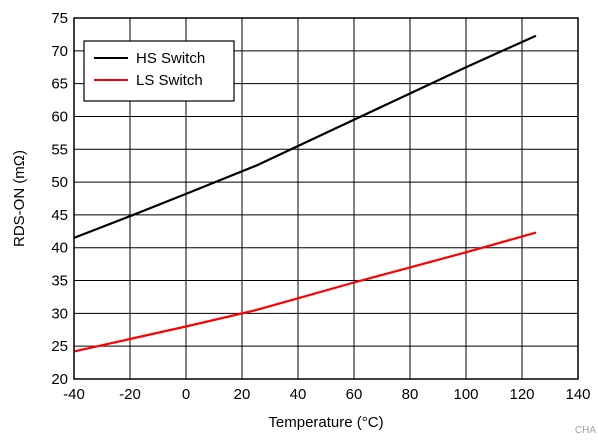 The width and height of the screenshot is (598, 440). I want to click on y-tick-label: 45, so click(59, 215).